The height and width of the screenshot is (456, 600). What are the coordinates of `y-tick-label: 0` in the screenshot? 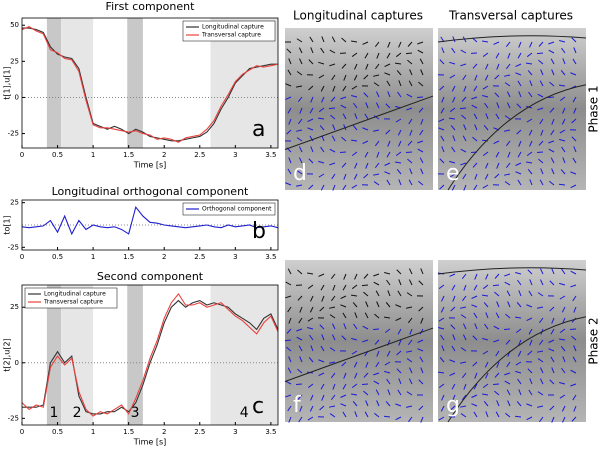 It's located at (17, 363).